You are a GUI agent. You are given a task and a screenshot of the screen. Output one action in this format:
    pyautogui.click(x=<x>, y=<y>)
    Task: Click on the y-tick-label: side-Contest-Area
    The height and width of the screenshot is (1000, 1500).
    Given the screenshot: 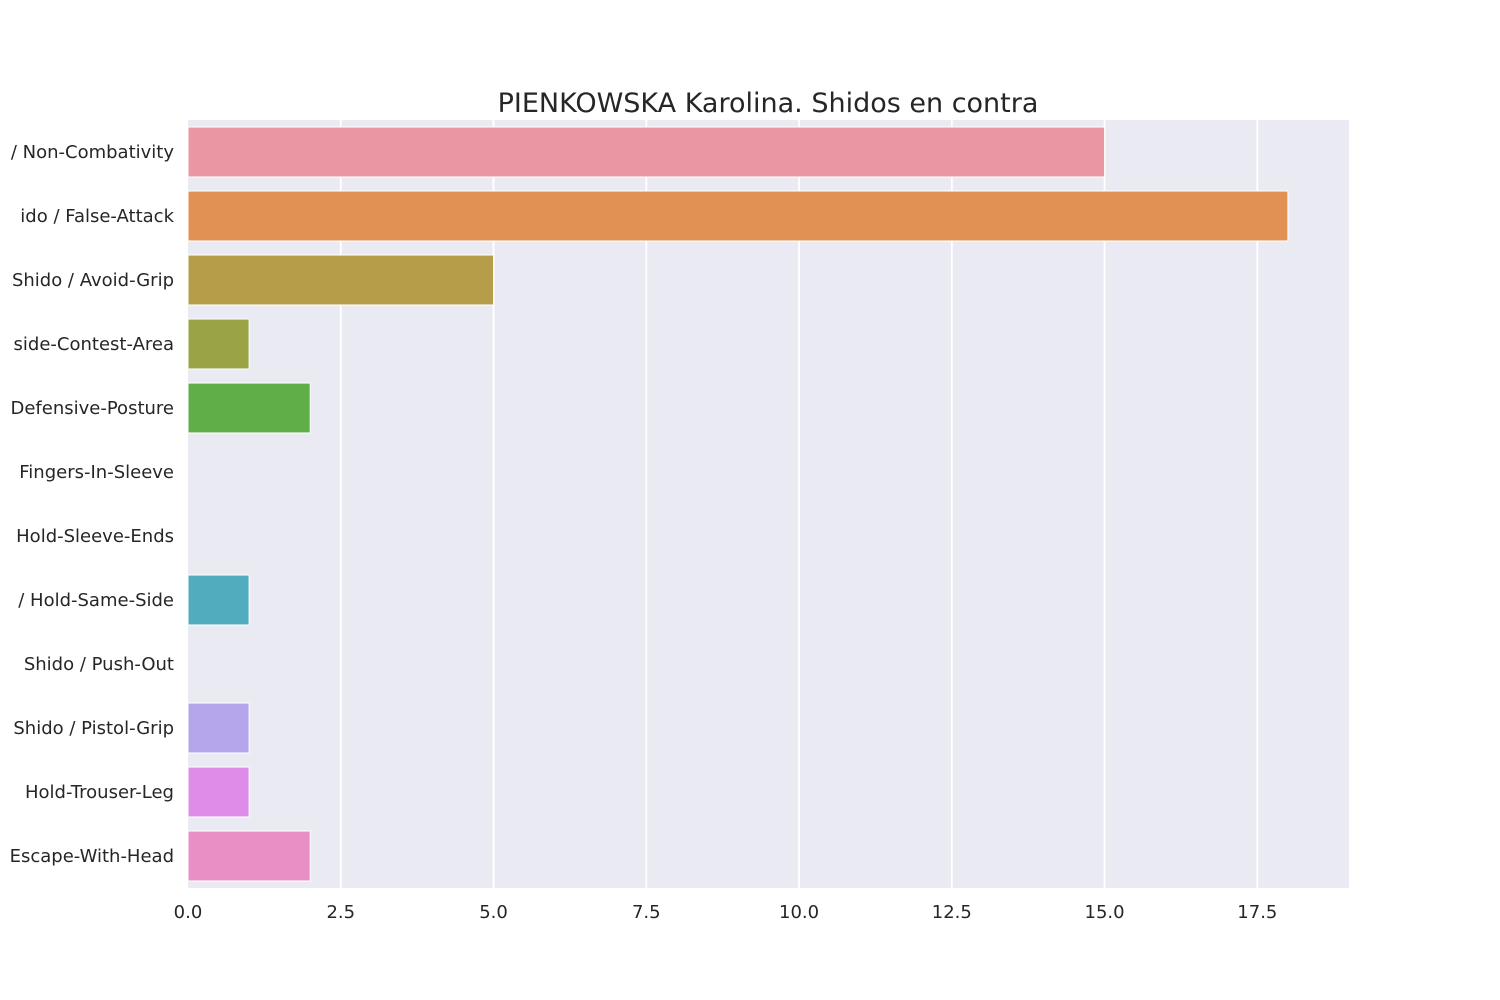 What is the action you would take?
    pyautogui.click(x=94, y=344)
    